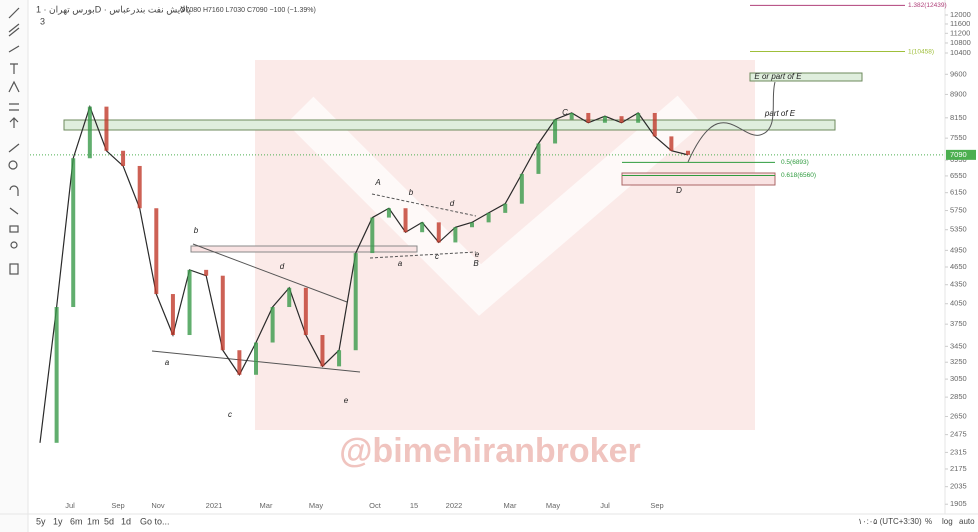 This screenshot has height=532, width=978. Describe the element at coordinates (960, 14) in the screenshot. I see `y-tick-label: 12000` at that location.